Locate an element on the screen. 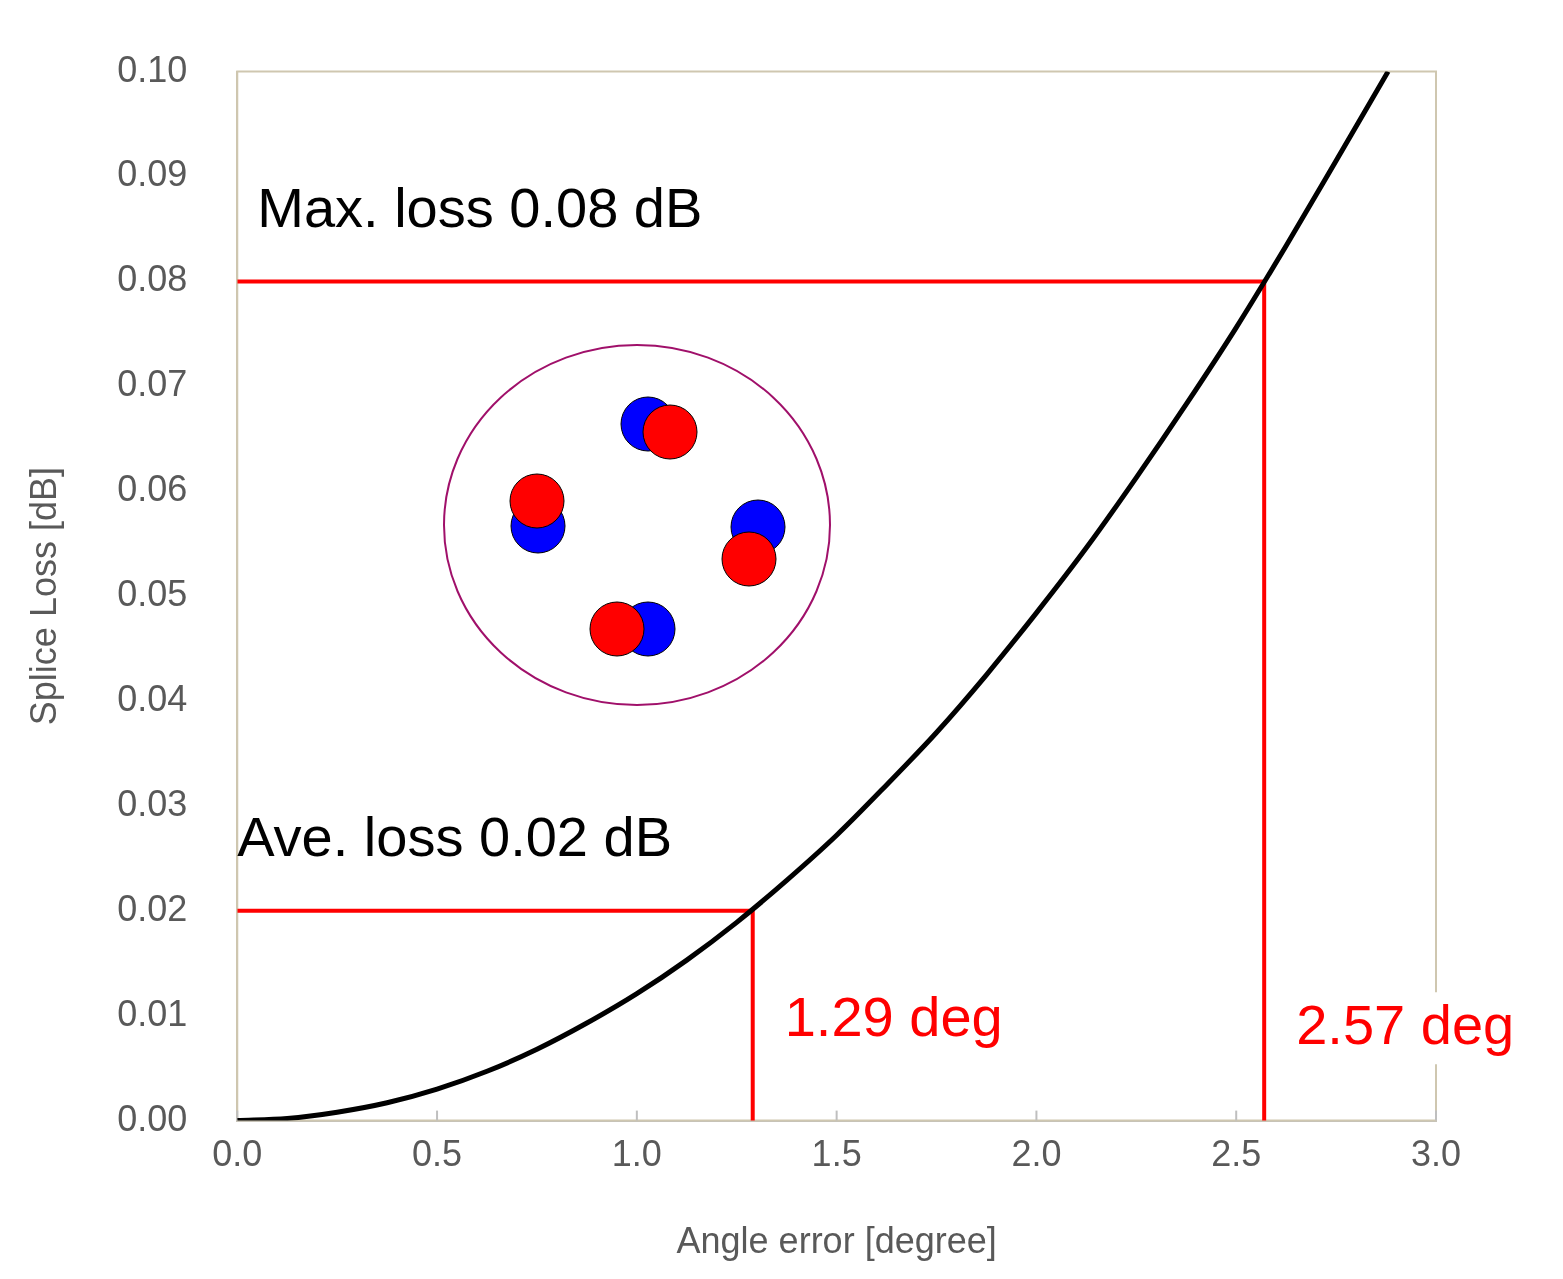 The image size is (1563, 1279). y-tick-label: 0.06 is located at coordinates (152, 489).